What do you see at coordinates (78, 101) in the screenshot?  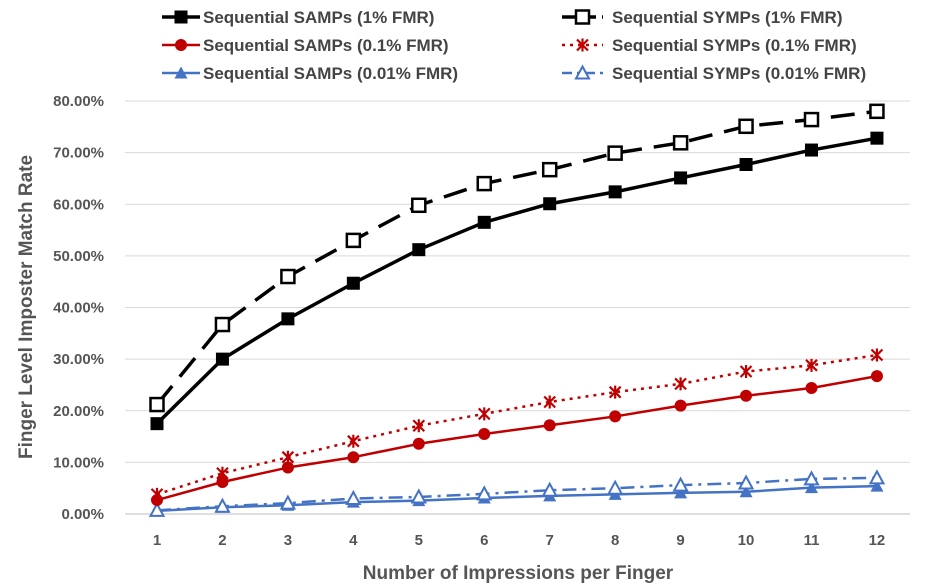 I see `y-tick-label: 80.00%` at bounding box center [78, 101].